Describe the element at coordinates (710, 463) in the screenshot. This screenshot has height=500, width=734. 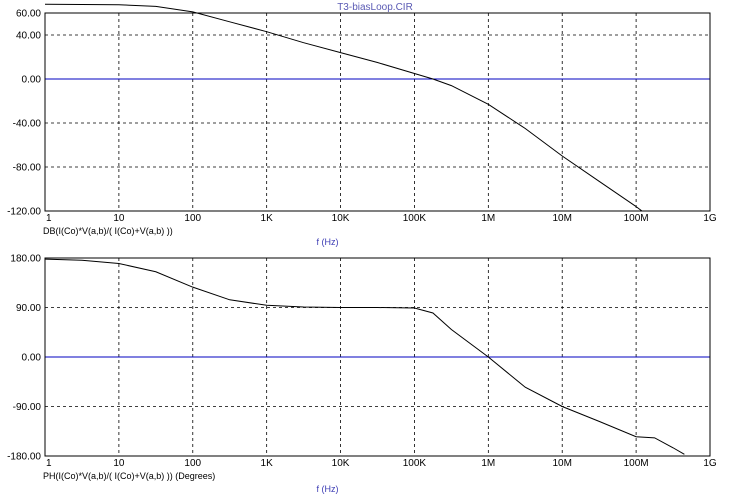
I see `phase-x-tick-label: 1G` at that location.